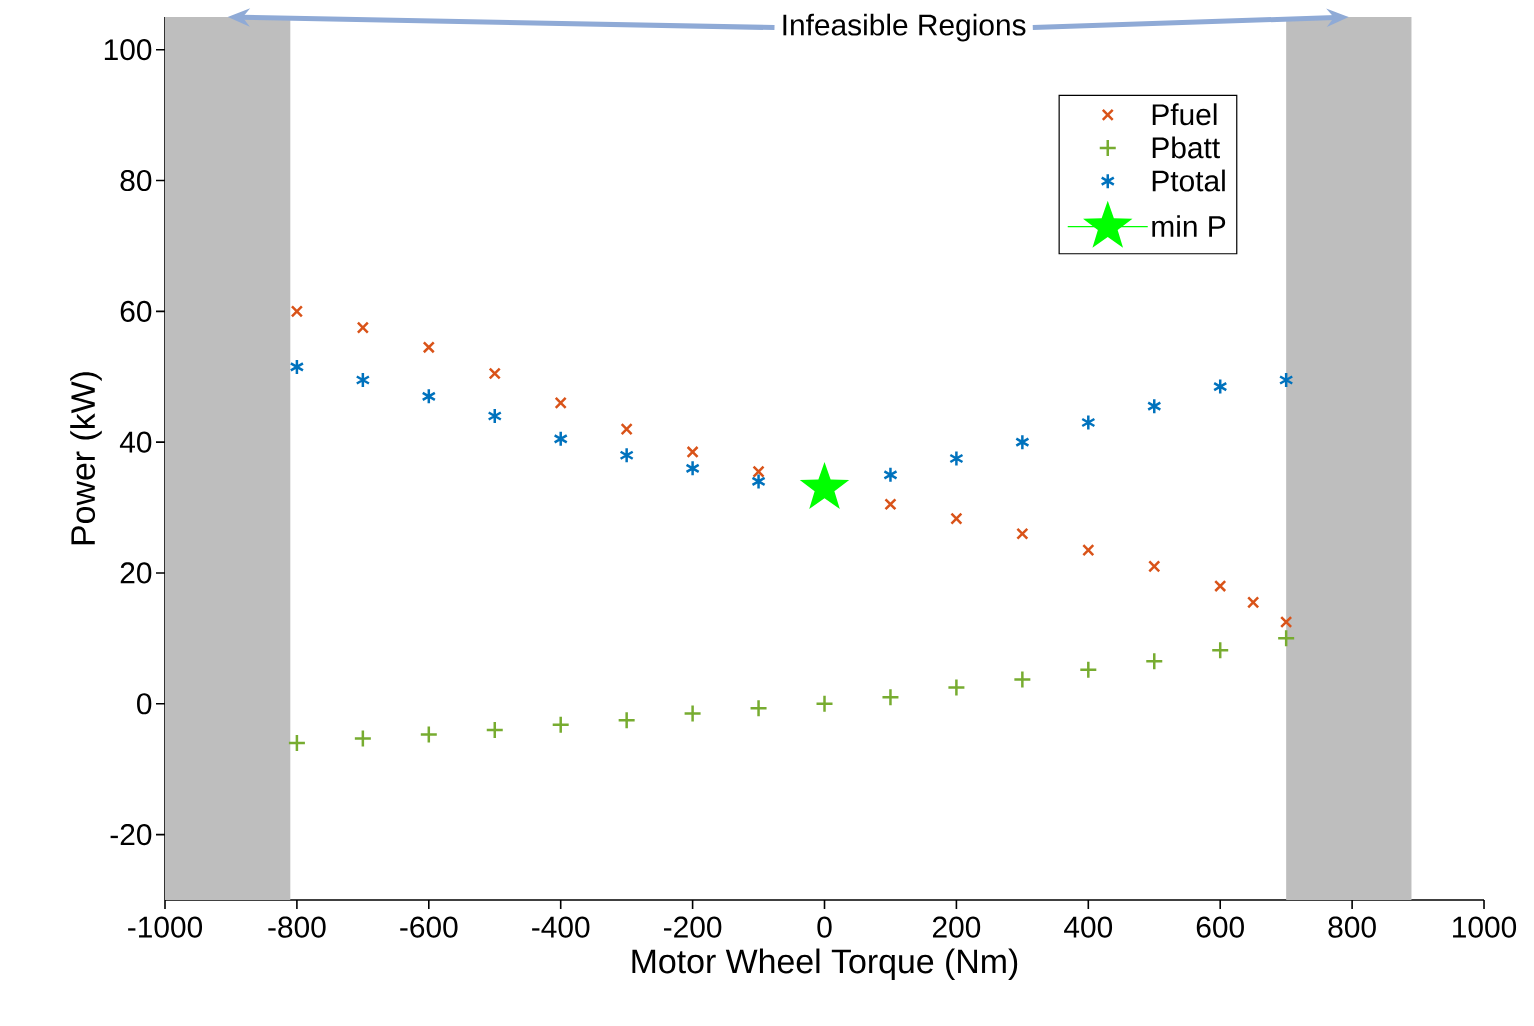 The image size is (1534, 1026). Describe the element at coordinates (1352, 927) in the screenshot. I see `x-tick-label: 800` at that location.